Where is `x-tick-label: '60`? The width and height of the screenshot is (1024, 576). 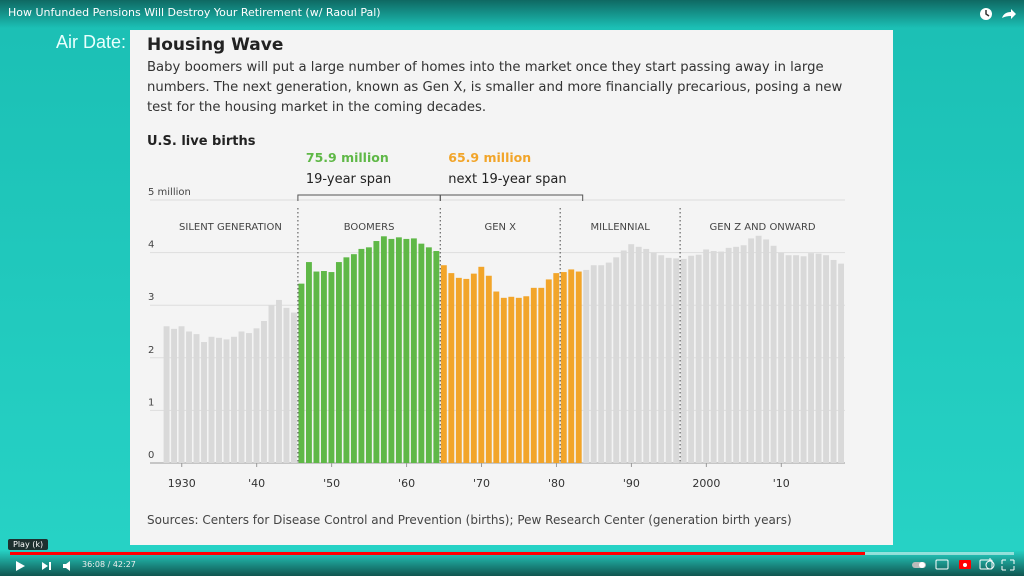 x-tick-label: '60 is located at coordinates (406, 483).